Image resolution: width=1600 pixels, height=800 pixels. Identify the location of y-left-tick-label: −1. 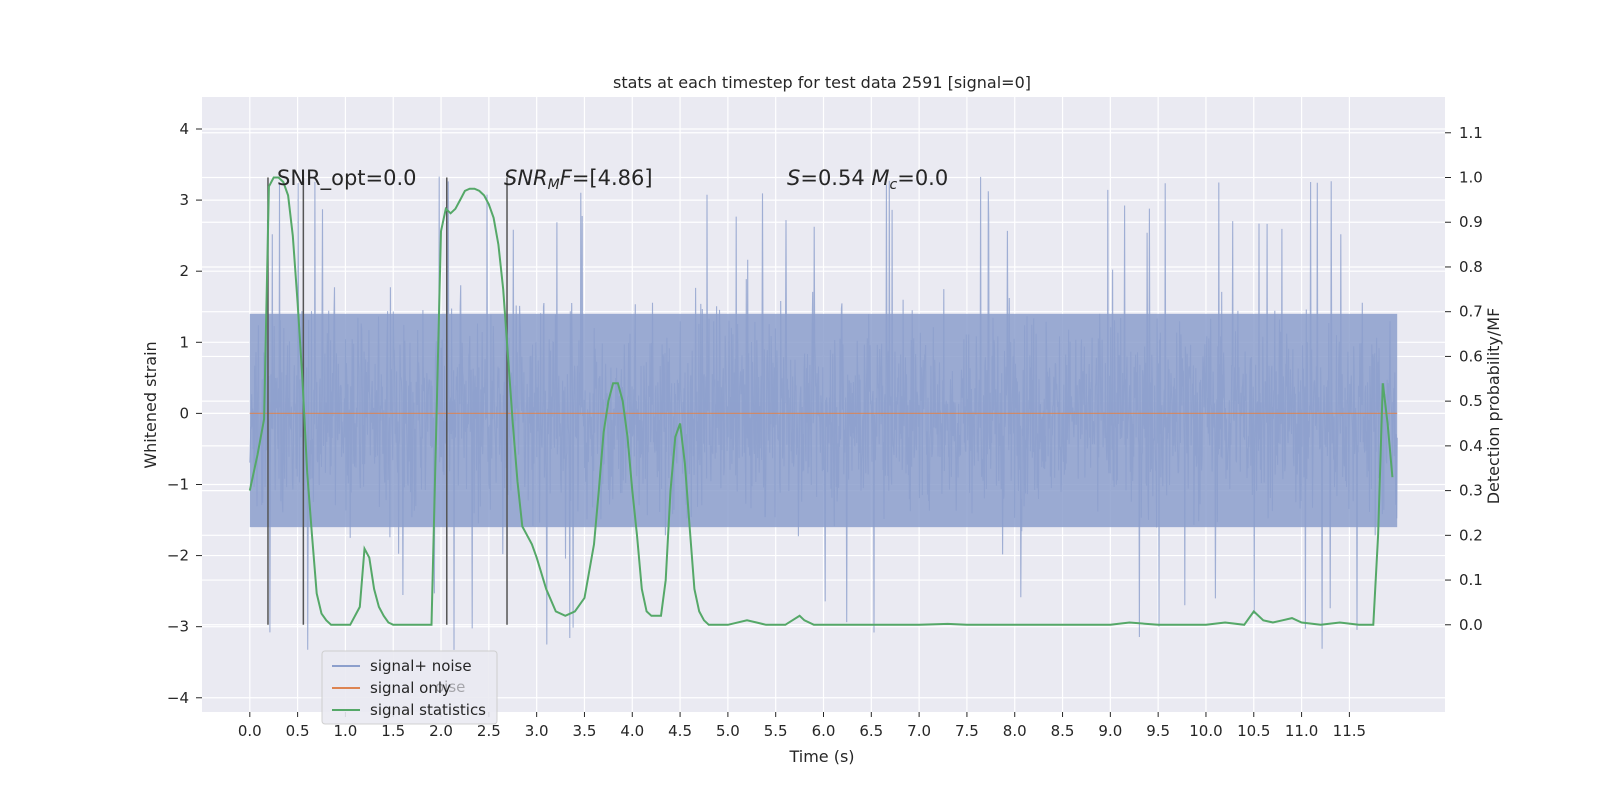
(178, 484).